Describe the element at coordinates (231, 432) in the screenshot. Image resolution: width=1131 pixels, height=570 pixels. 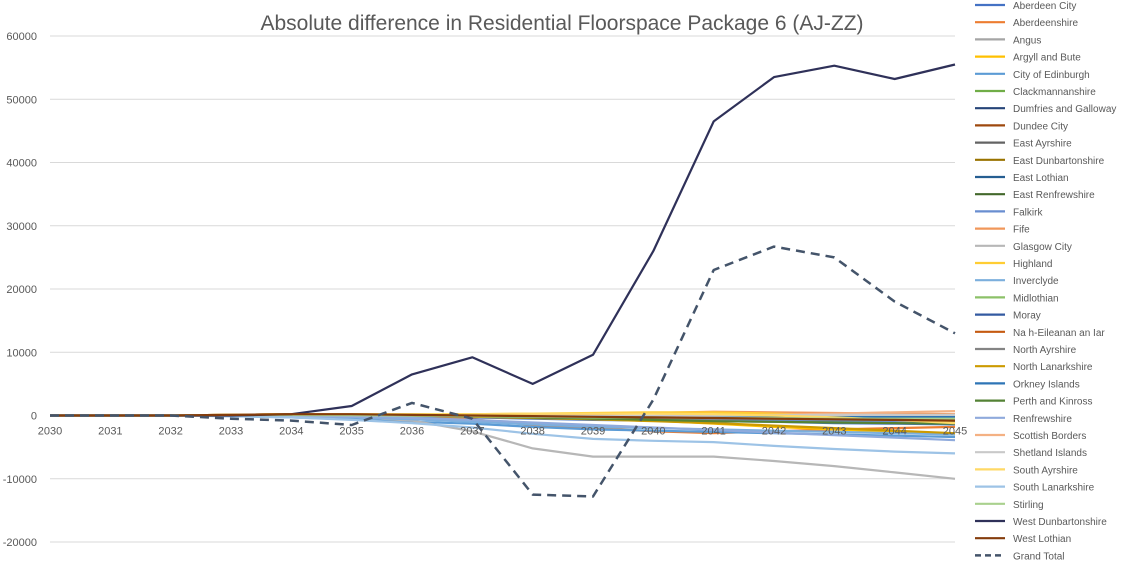
I see `x-tick-label: 2033` at that location.